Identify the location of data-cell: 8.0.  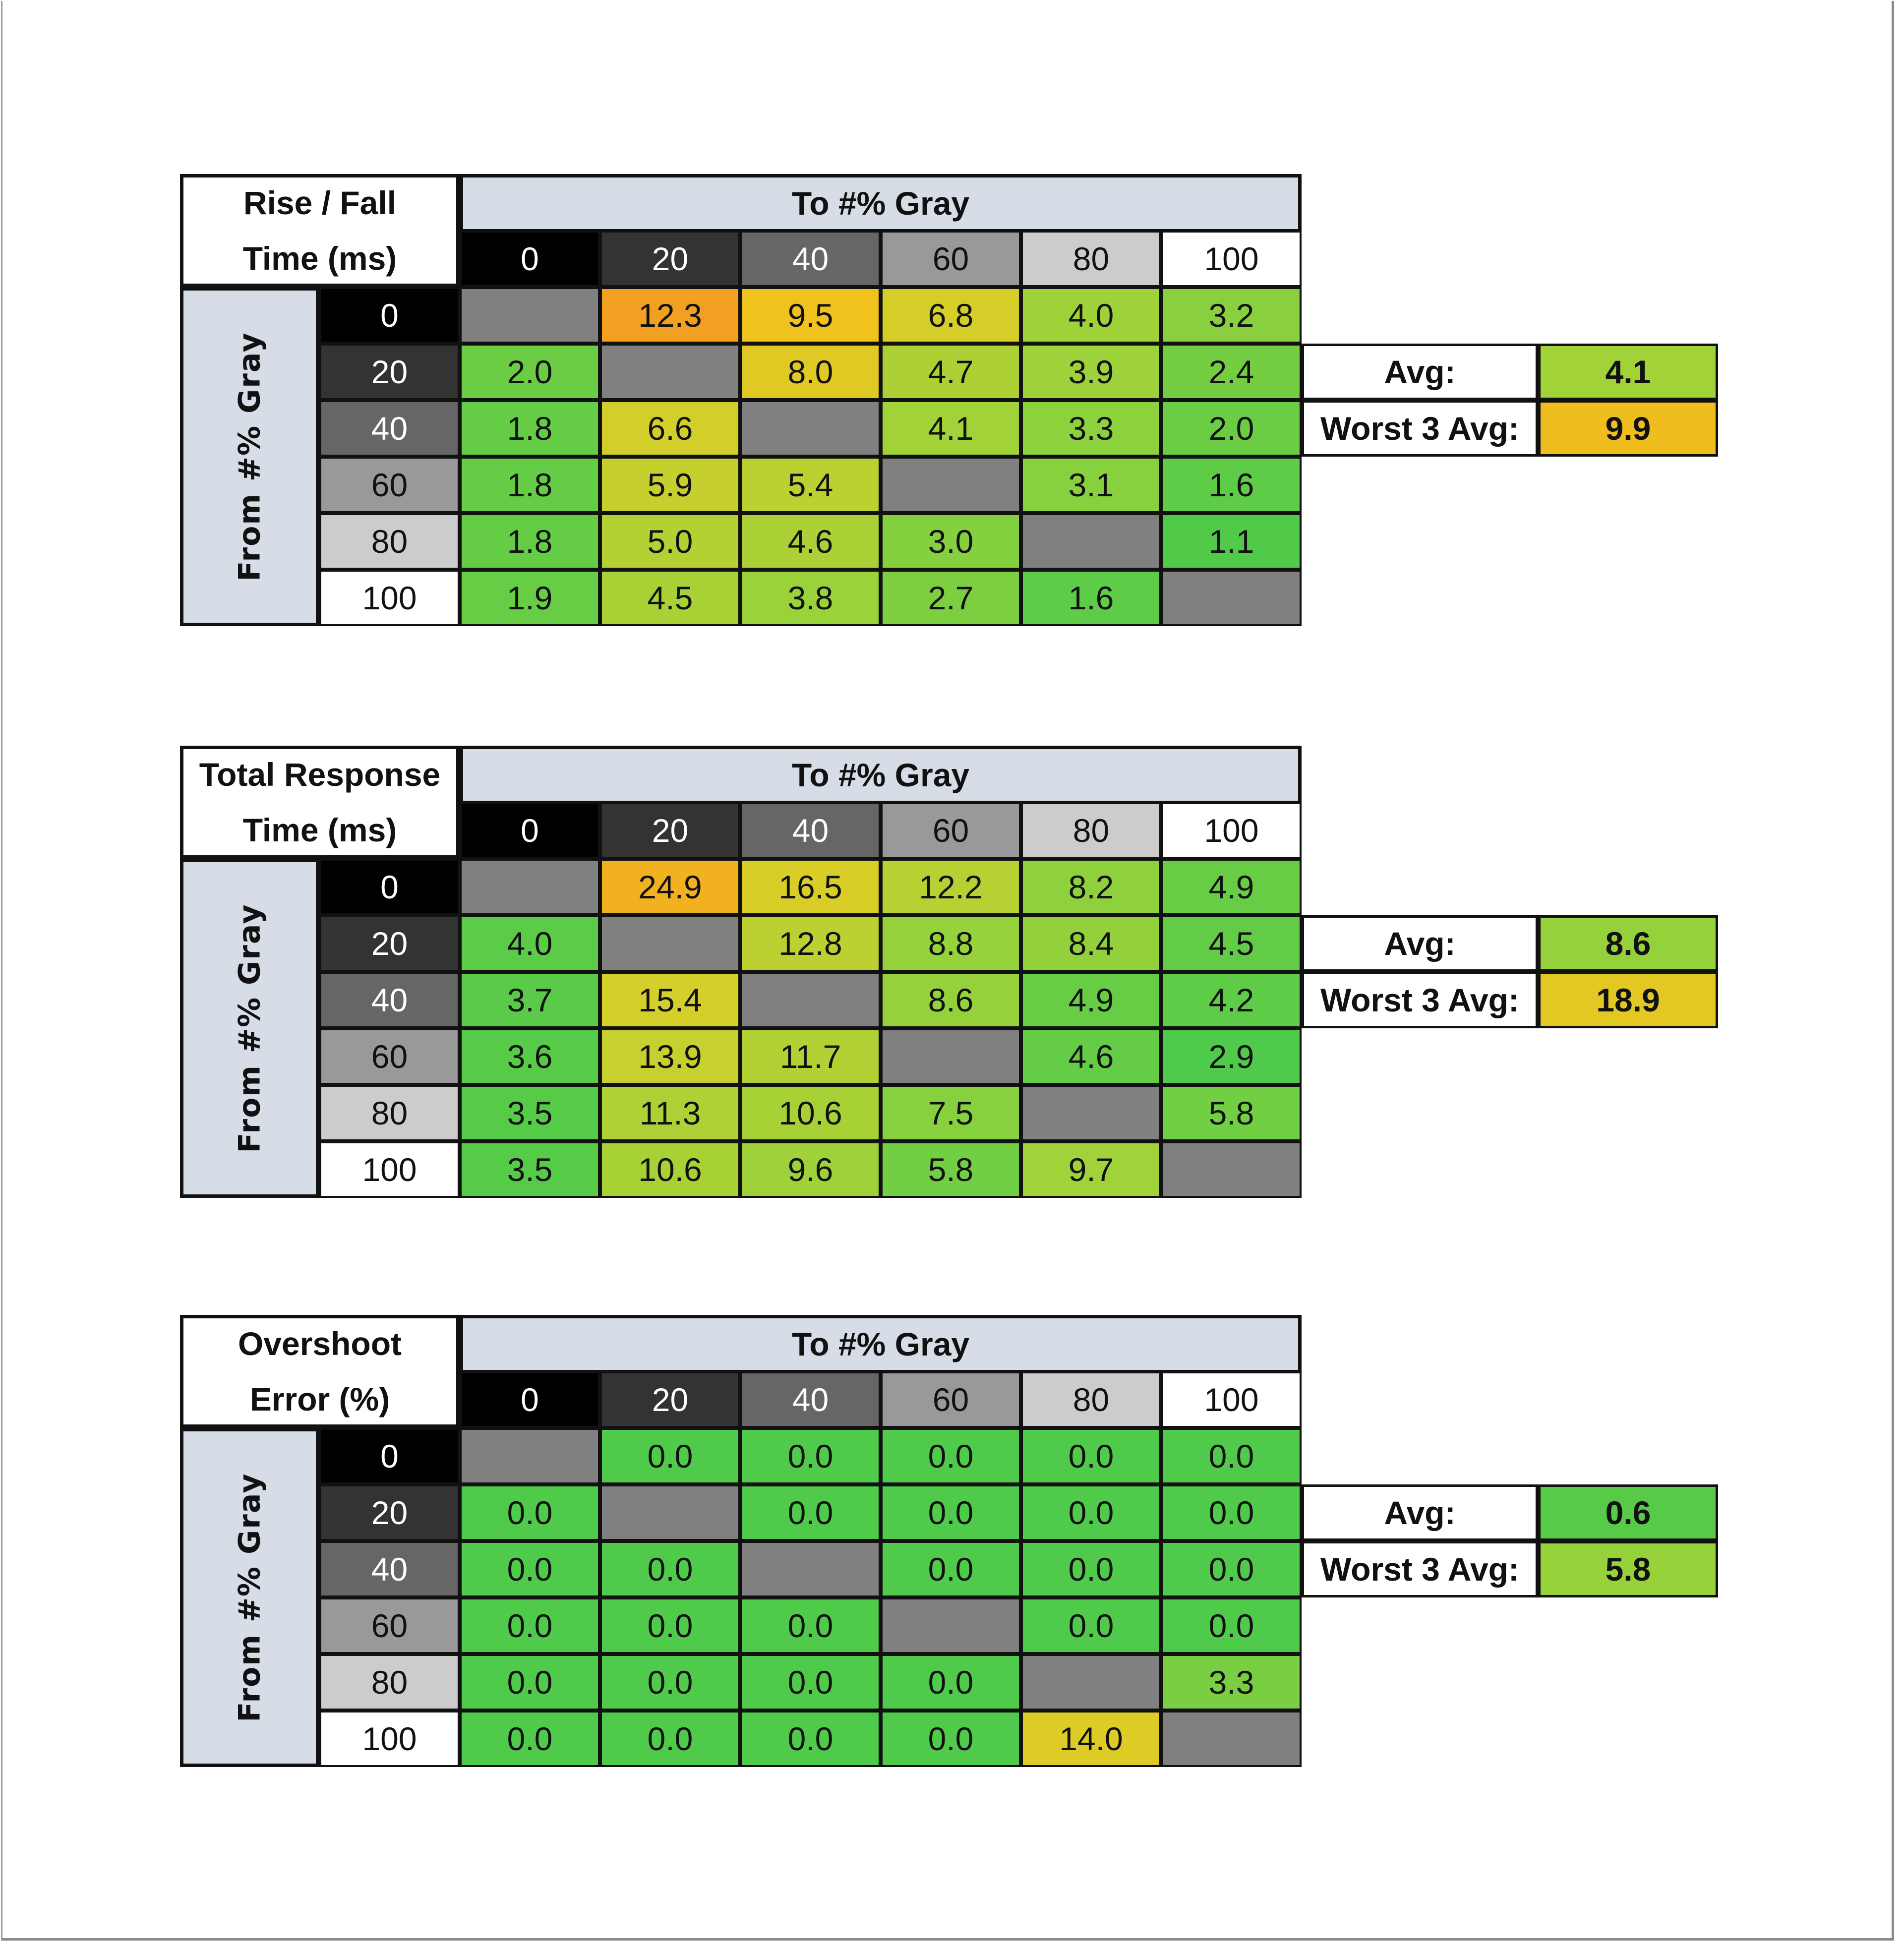
(810, 372).